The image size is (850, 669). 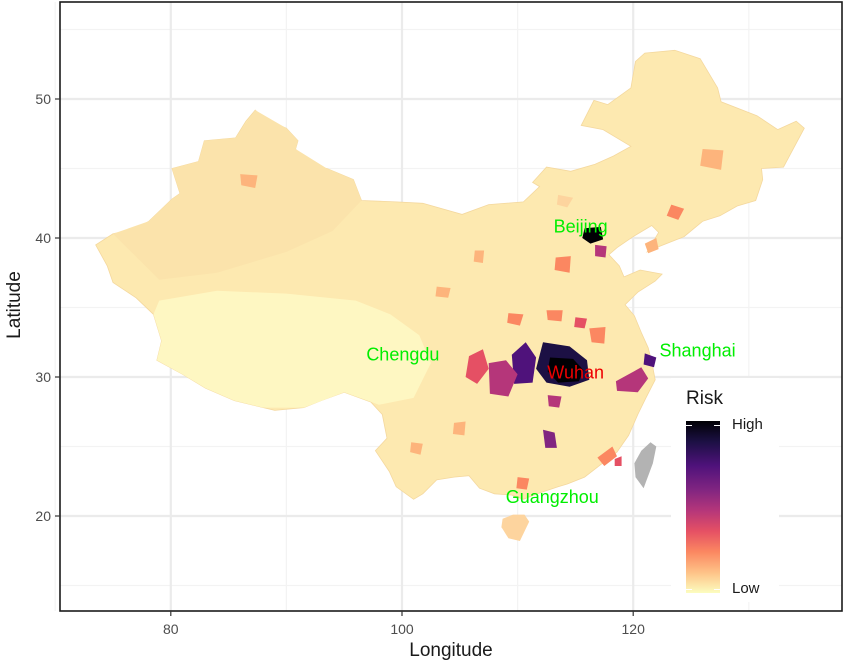 I want to click on city-label-shanghai: Shanghai, so click(x=698, y=350).